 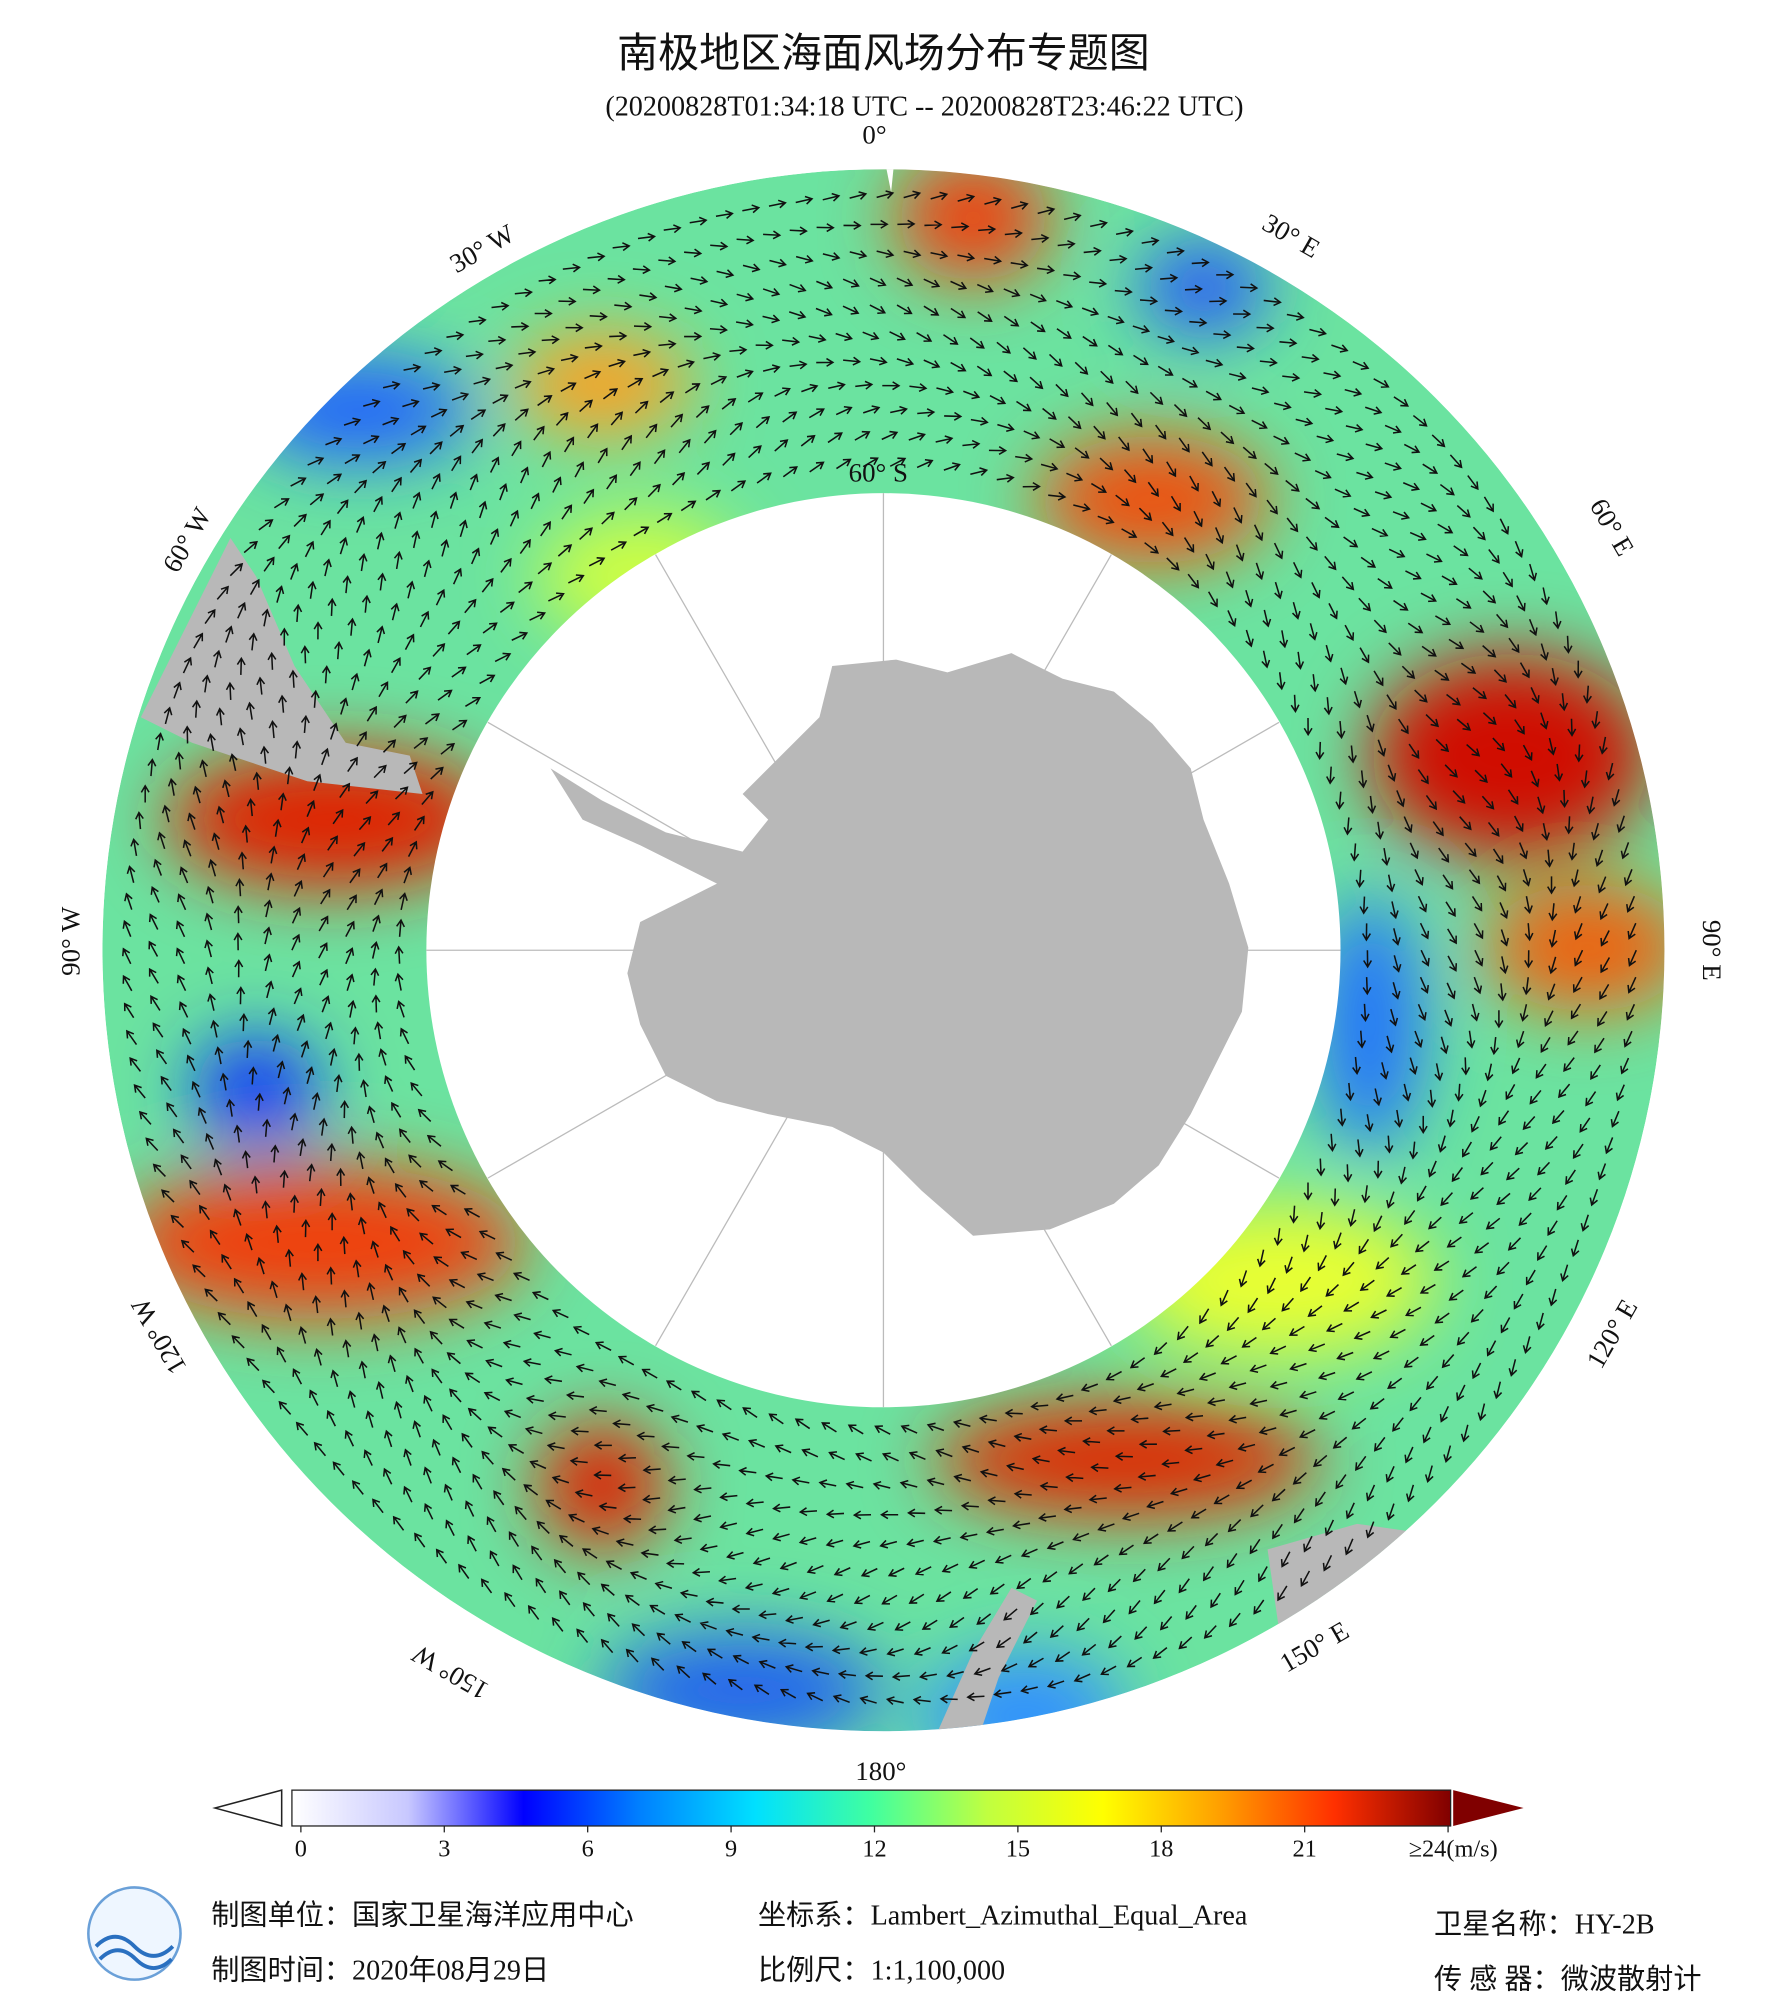 What do you see at coordinates (1544, 1925) in the screenshot?
I see `footer-satellite: 卫星名称：HY-2B` at bounding box center [1544, 1925].